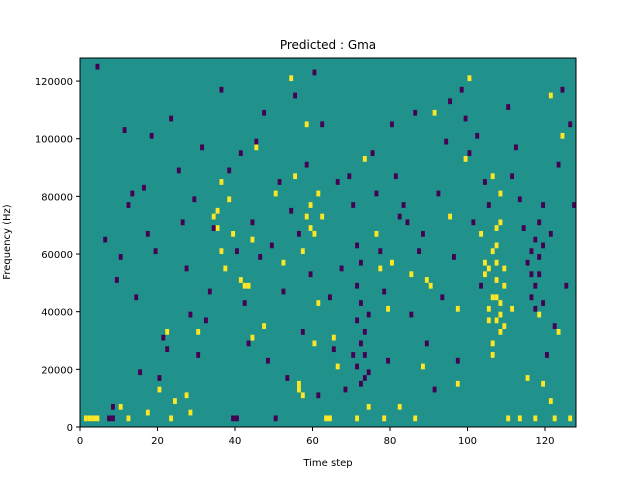  I want to click on y-axis-label: Frequency (Hz), so click(7, 242).